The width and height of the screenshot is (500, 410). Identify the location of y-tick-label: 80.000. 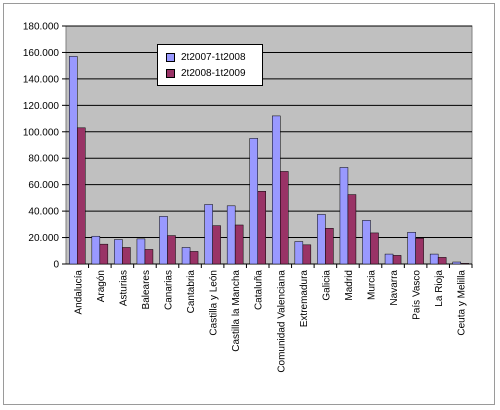
(43, 159).